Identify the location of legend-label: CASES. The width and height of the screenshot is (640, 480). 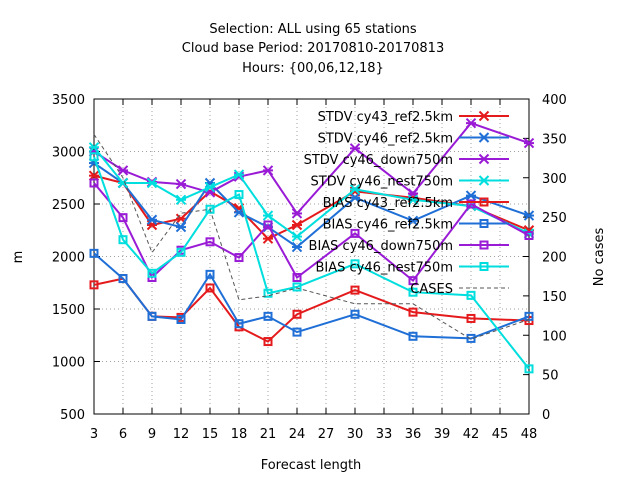
(431, 289).